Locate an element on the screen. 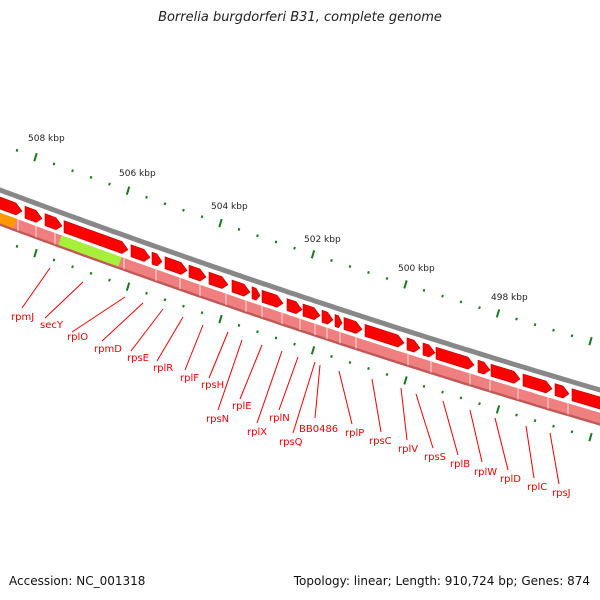 The height and width of the screenshot is (600, 600). gene-label: rpmJ is located at coordinates (22, 317).